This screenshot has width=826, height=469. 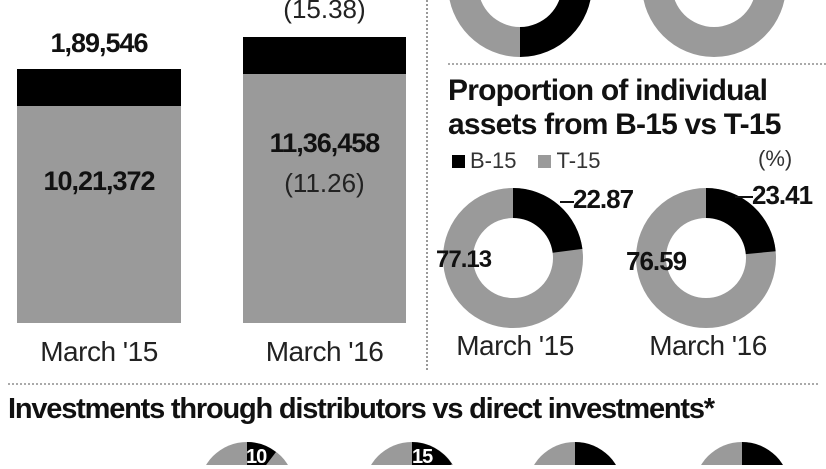 What do you see at coordinates (99, 43) in the screenshot?
I see `bar1-top-value: 1,89,546` at bounding box center [99, 43].